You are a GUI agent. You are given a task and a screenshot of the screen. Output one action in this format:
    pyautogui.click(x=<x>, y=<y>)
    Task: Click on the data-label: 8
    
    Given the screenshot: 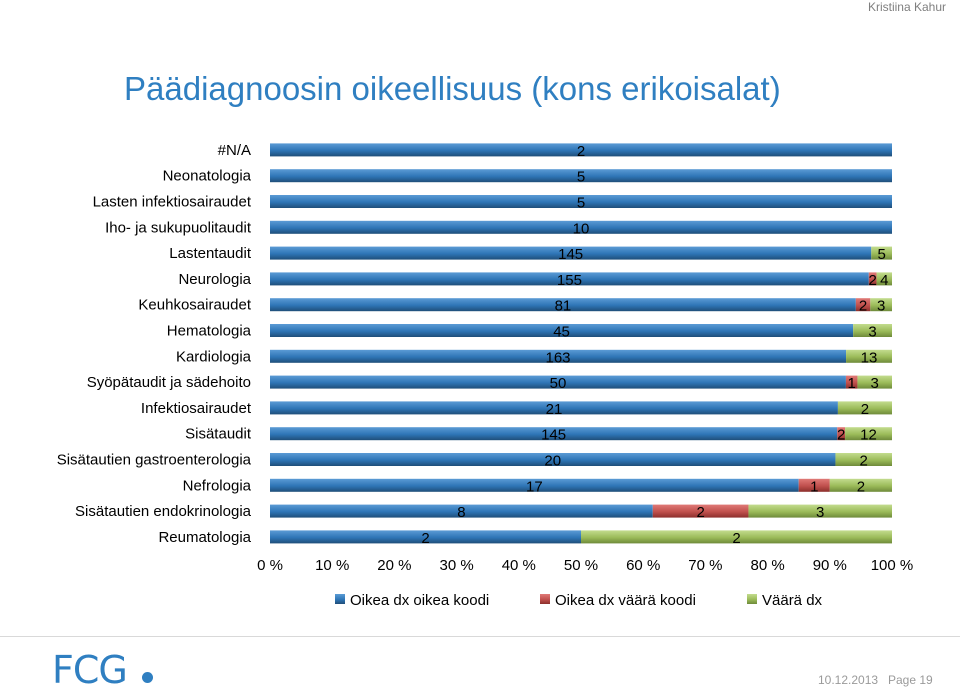 What is the action you would take?
    pyautogui.click(x=461, y=512)
    